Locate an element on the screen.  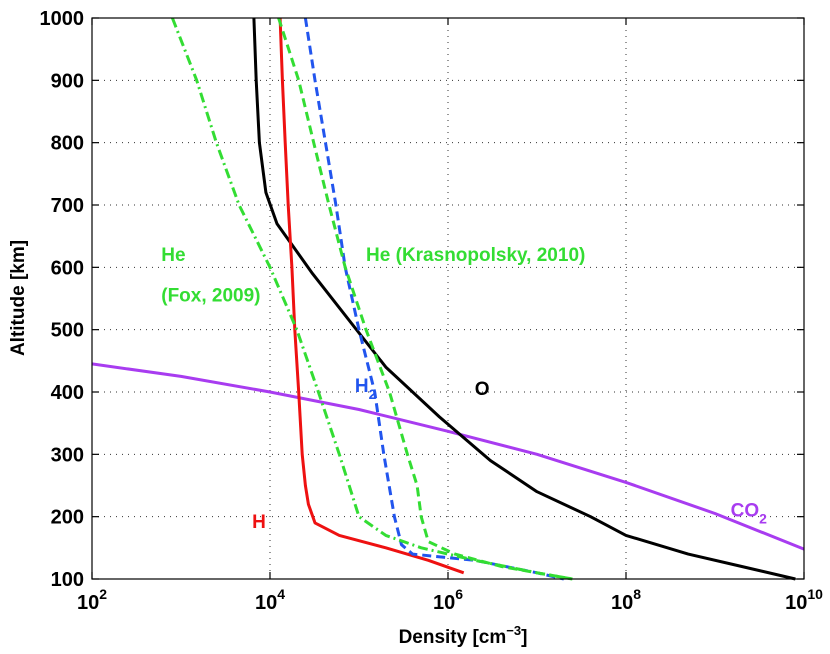
series-label-h2: H2 is located at coordinates (366, 389).